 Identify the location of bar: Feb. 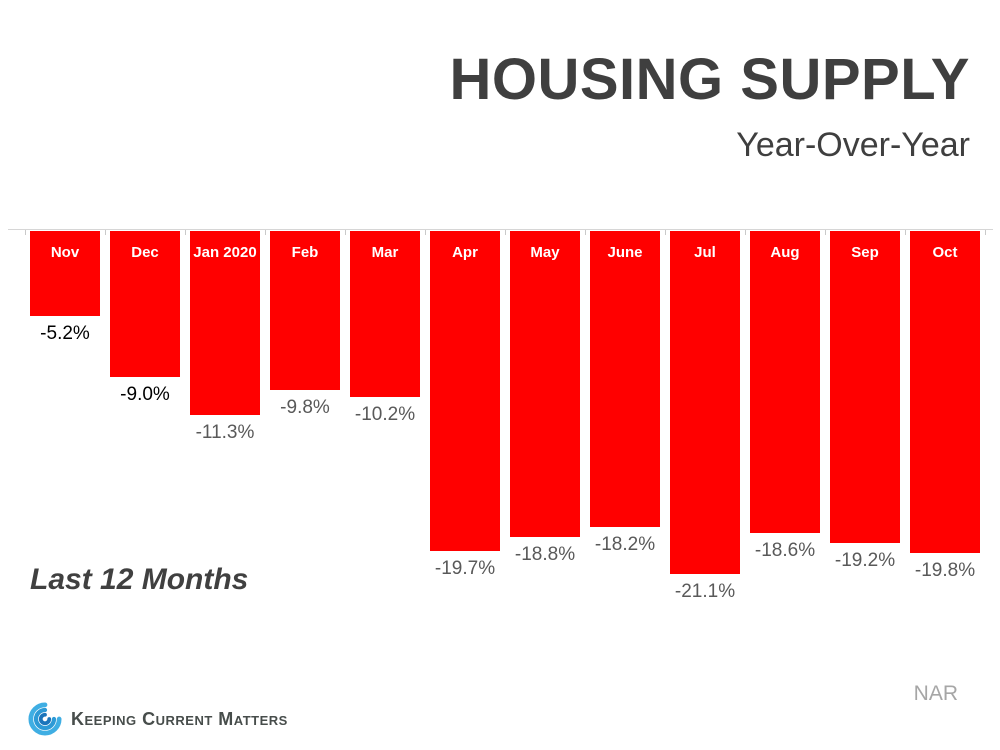
(305, 311).